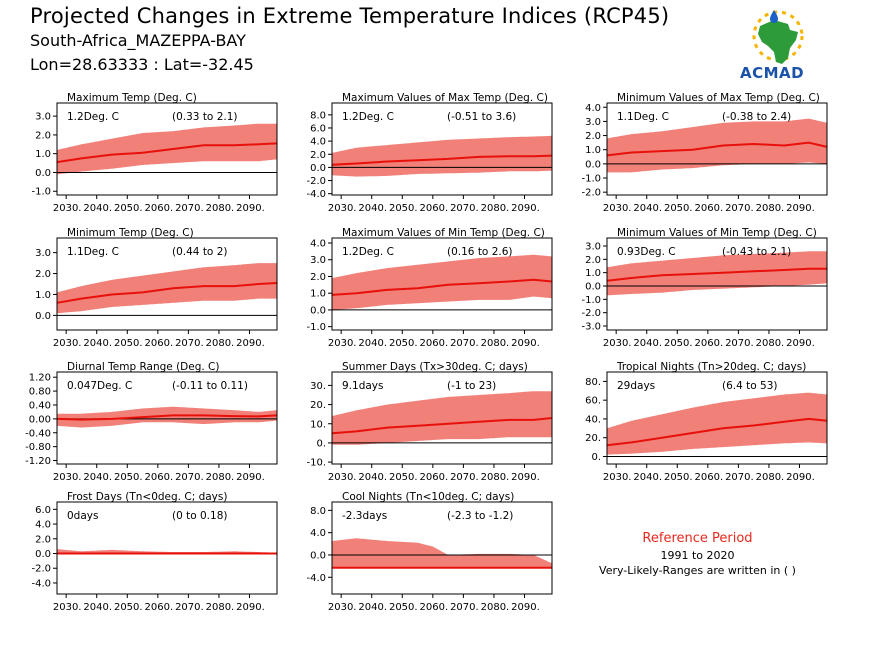 Image resolution: width=879 pixels, height=659 pixels. Describe the element at coordinates (445, 98) in the screenshot. I see `chart-title: Maximum Values of Max Temp (Deg. C)` at that location.